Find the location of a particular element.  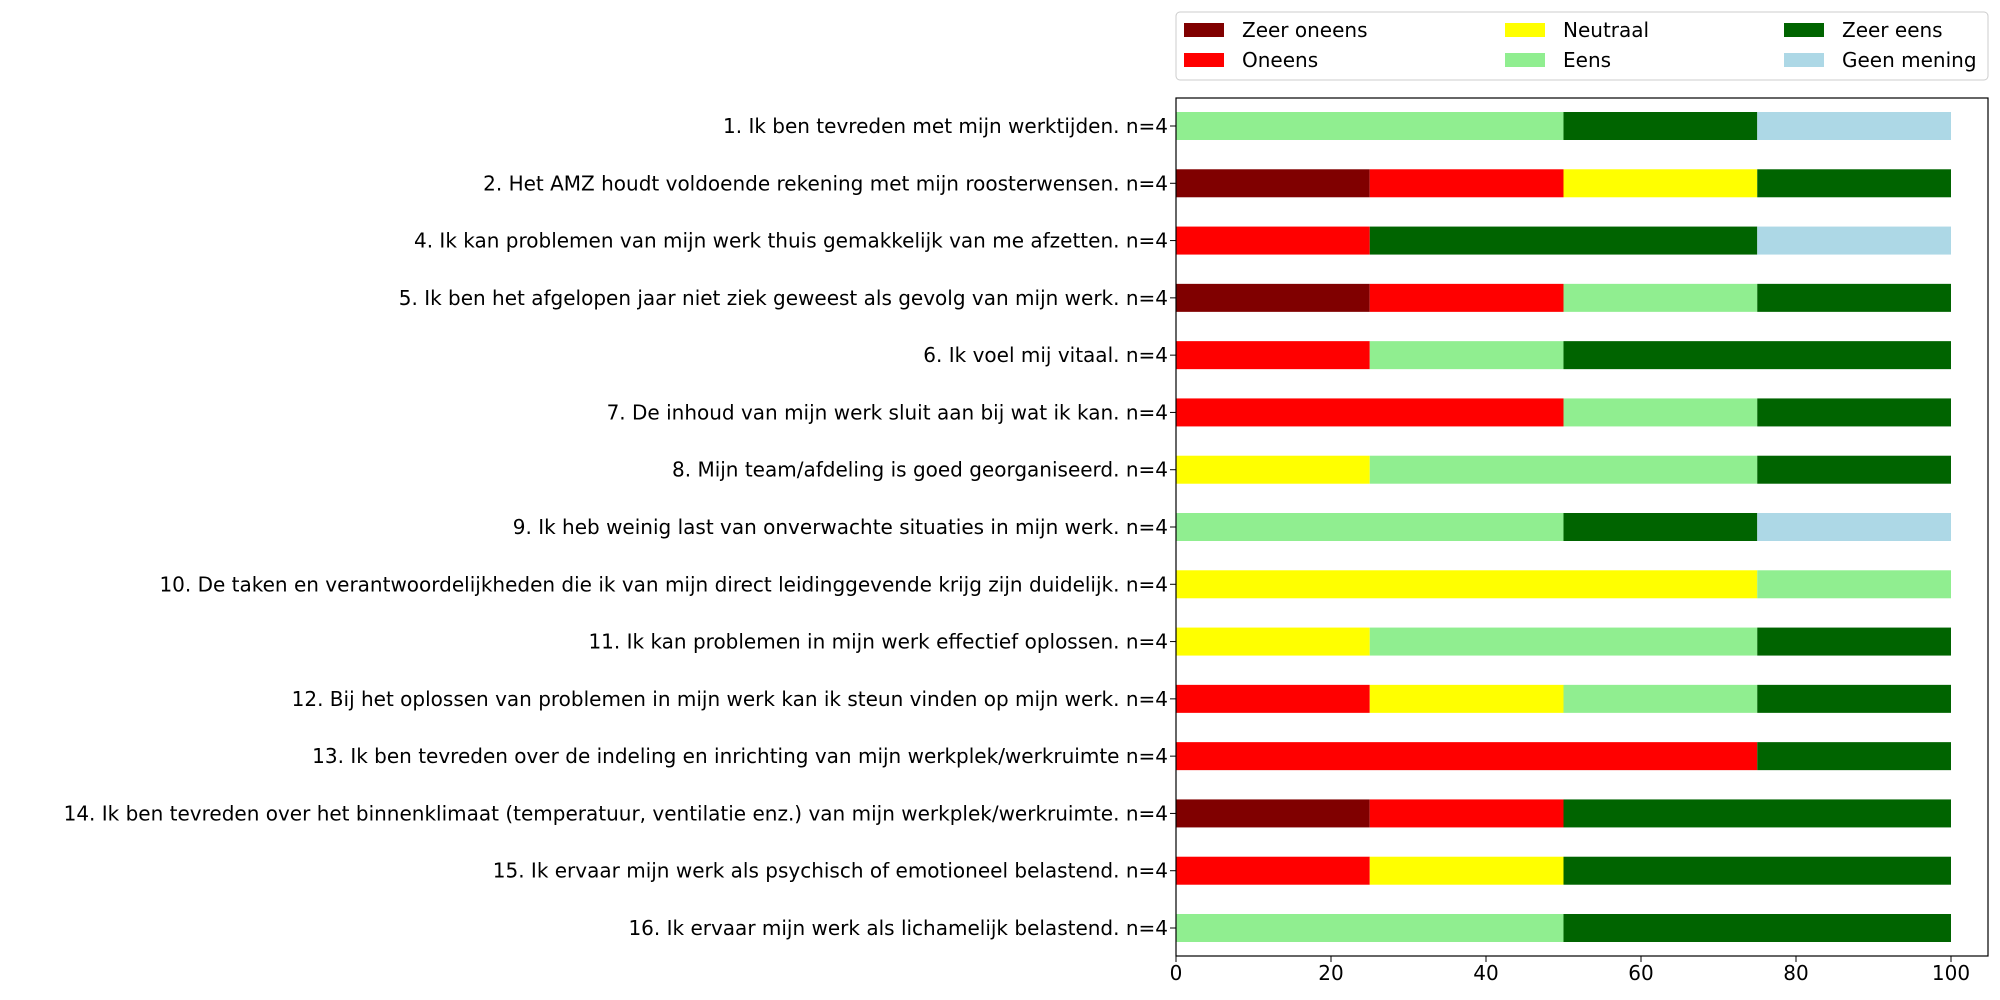

legend-label: Eens is located at coordinates (1587, 60).